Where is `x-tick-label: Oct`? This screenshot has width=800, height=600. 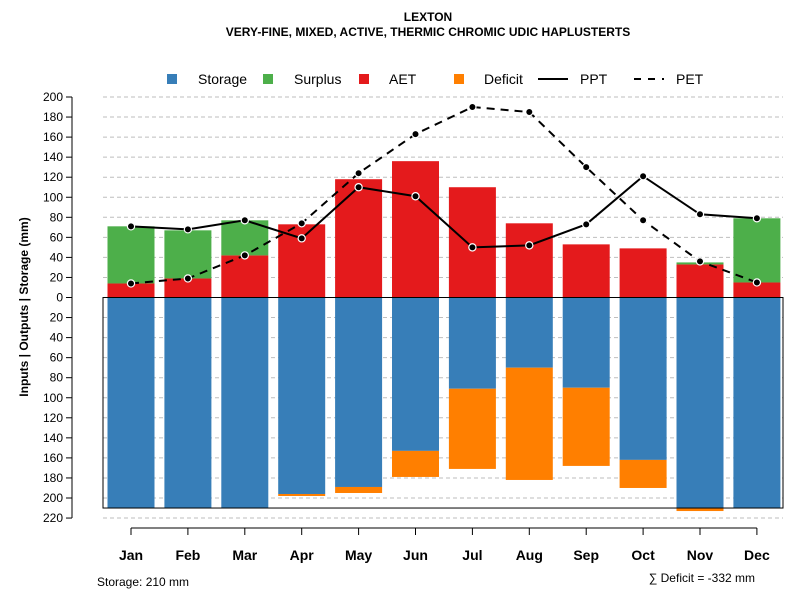
x-tick-label: Oct is located at coordinates (643, 555).